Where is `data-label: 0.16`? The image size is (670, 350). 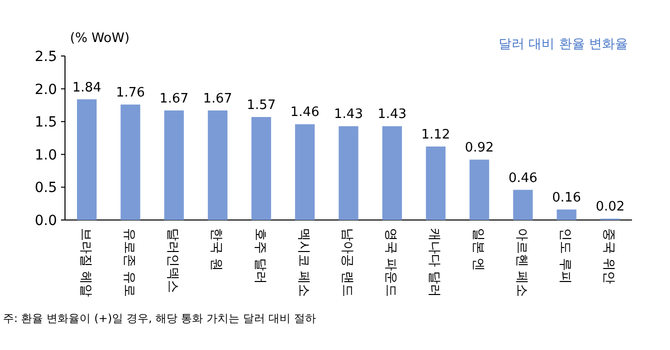
data-label: 0.16 is located at coordinates (567, 198).